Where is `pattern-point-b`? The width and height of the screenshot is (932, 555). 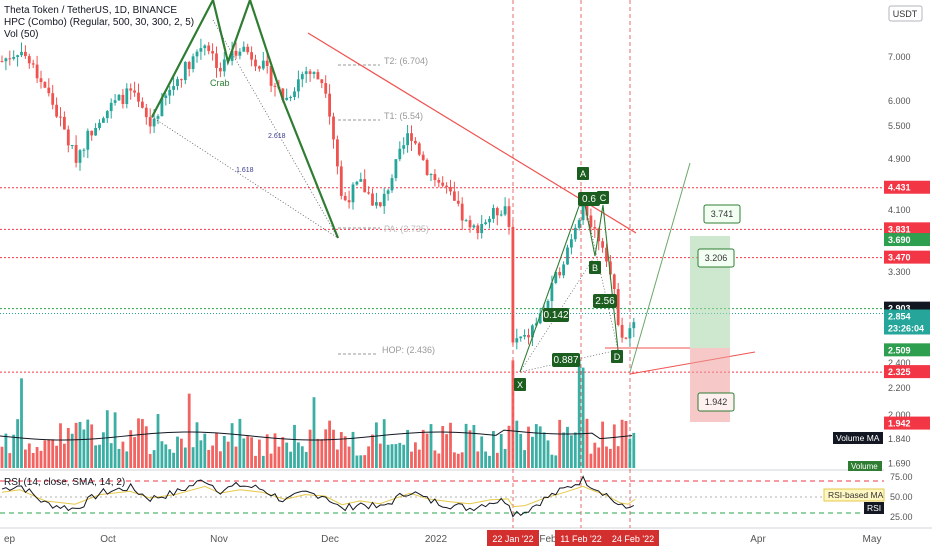
pattern-point-b is located at coordinates (595, 267).